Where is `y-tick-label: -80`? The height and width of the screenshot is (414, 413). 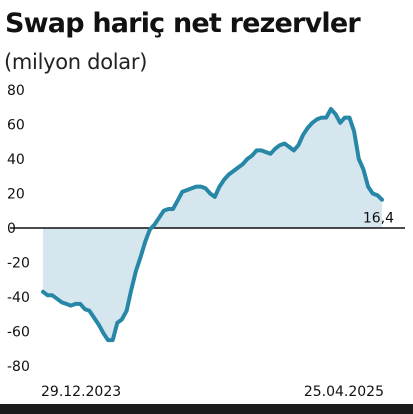
y-tick-label: -80 is located at coordinates (18, 367).